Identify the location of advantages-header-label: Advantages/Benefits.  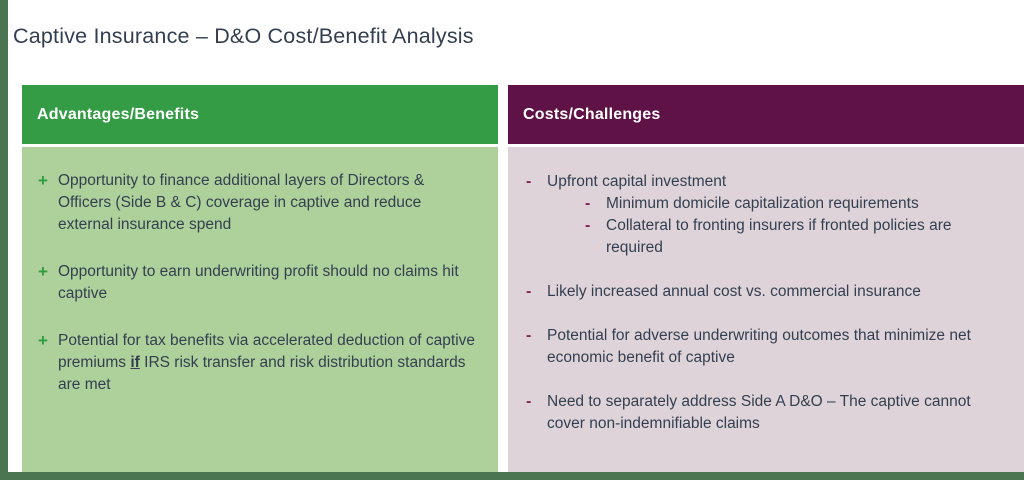
(118, 114).